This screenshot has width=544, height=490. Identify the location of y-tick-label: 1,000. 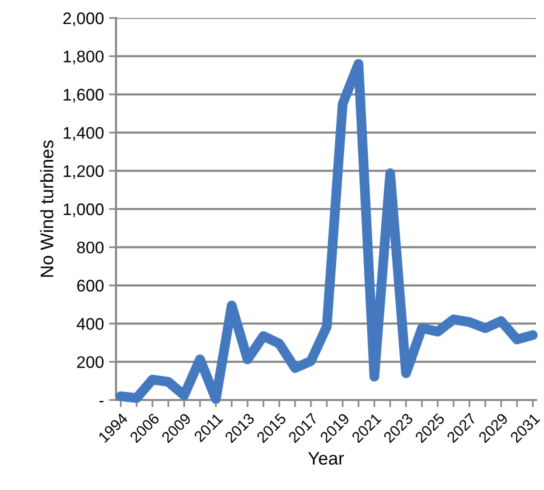
(84, 210).